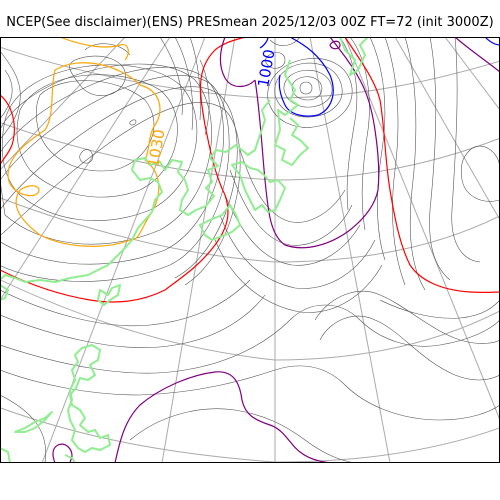 This screenshot has height=500, width=500. Describe the element at coordinates (156, 148) in the screenshot. I see `contour-label-1030: 1030` at that location.